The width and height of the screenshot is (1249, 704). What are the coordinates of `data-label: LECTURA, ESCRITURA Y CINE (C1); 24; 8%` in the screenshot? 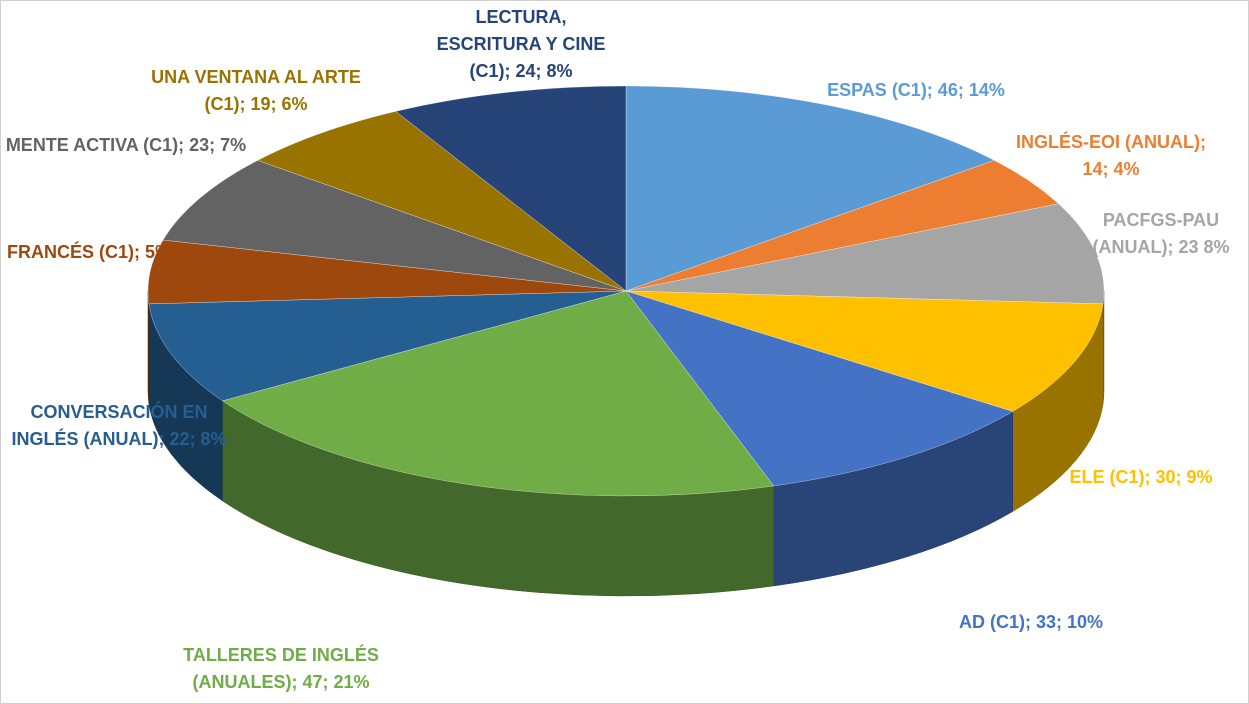 It's located at (521, 44).